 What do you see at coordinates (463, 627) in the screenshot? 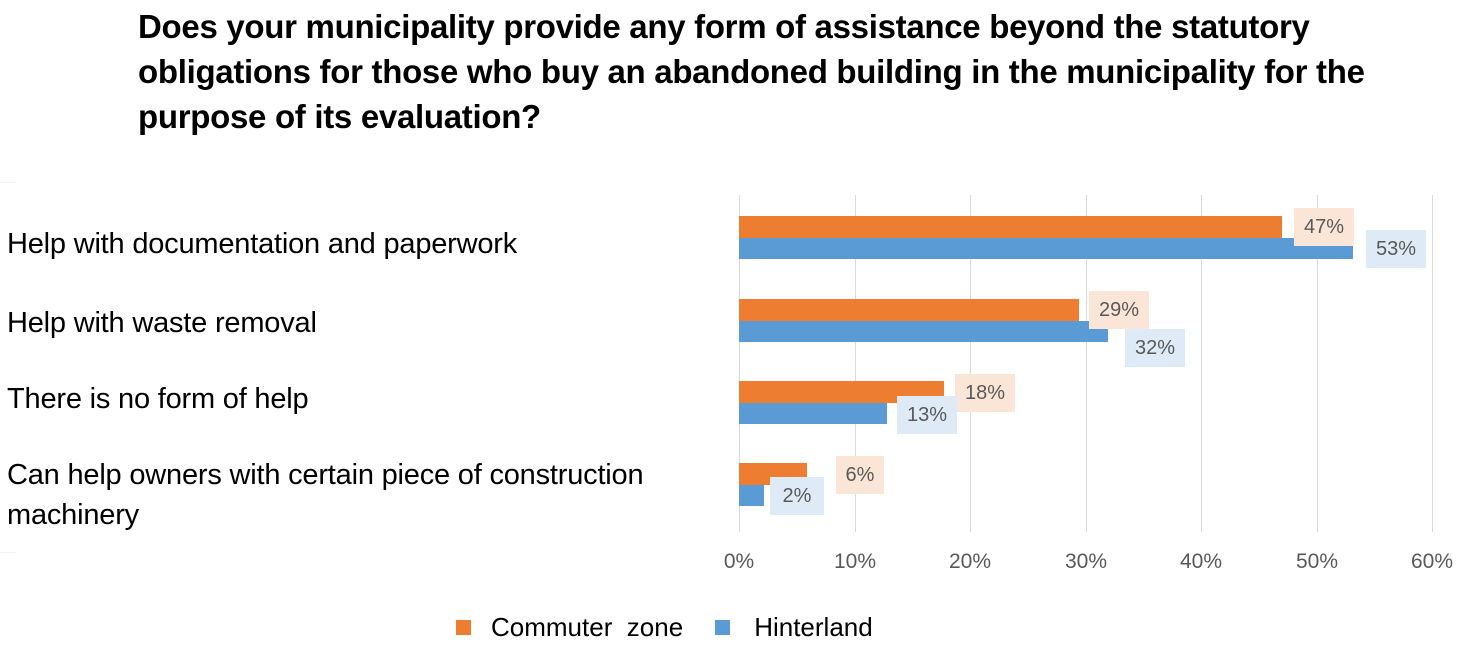
I see `legend-swatch-orange-icon` at bounding box center [463, 627].